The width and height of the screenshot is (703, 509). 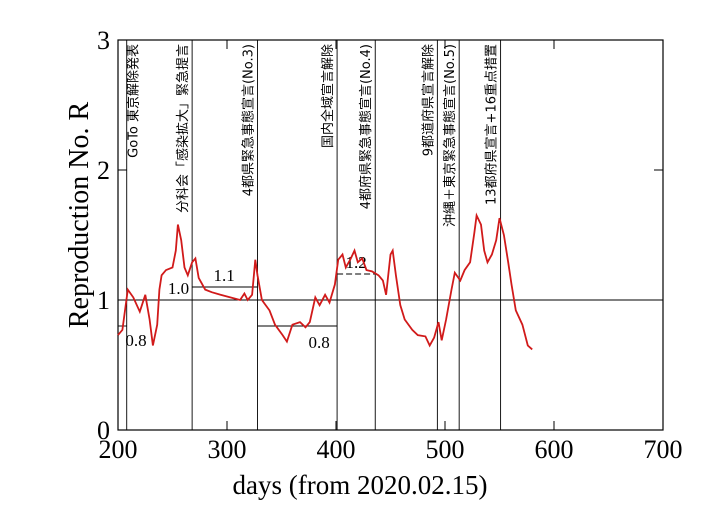 I want to click on x-tick-label: 400, so click(x=336, y=449).